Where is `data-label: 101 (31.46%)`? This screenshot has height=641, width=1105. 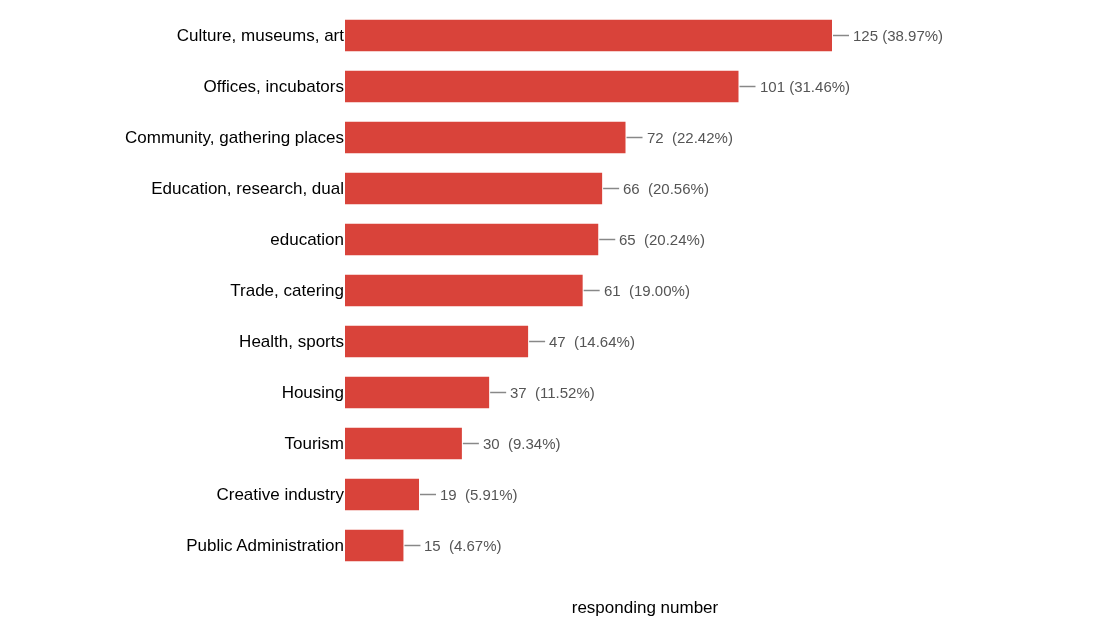
data-label: 101 (31.46%) is located at coordinates (805, 86).